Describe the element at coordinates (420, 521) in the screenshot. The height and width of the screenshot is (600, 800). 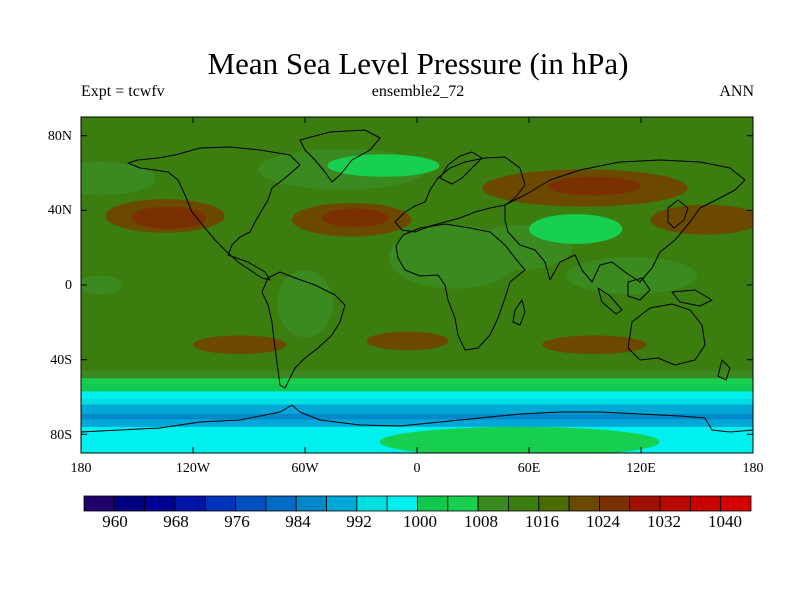
I see `colorbar-label-1000: 1000` at that location.